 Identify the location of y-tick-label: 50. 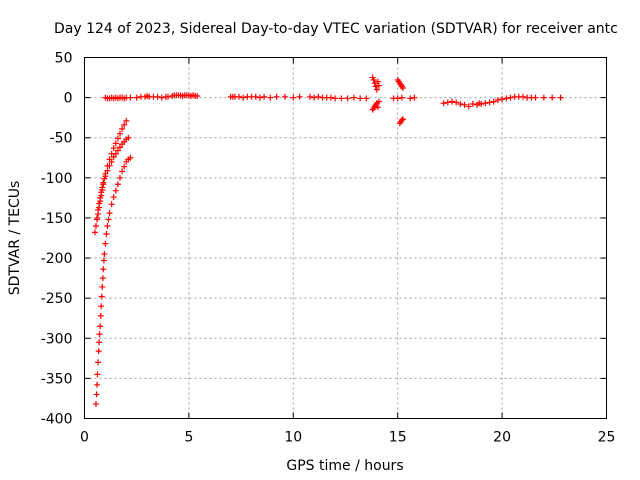
(64, 59).